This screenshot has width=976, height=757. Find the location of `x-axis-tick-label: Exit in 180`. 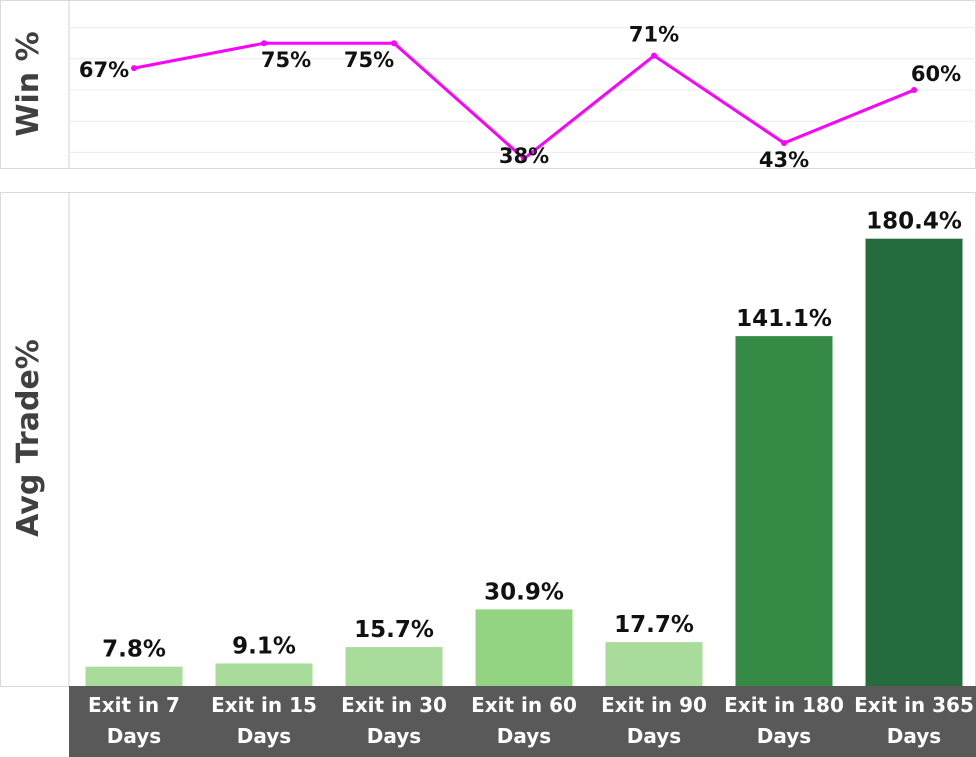

x-axis-tick-label: Exit in 180 is located at coordinates (784, 705).